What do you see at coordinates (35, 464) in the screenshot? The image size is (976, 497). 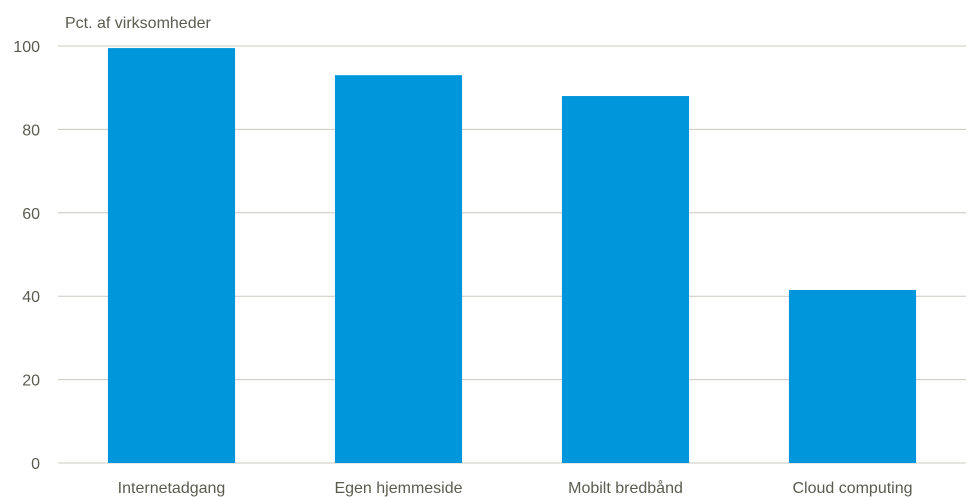 I see `y-tick-label: 0` at bounding box center [35, 464].